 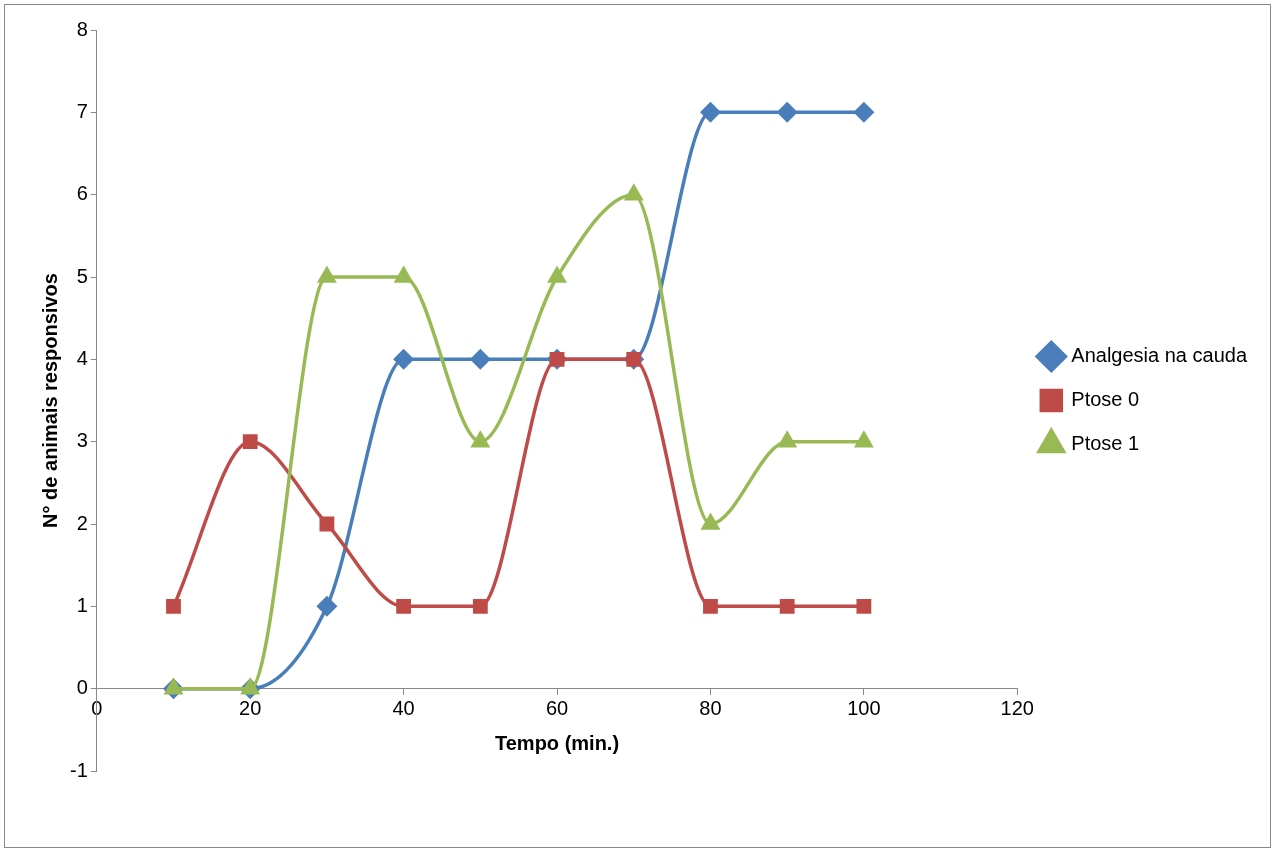 I want to click on y-tick-label: 5, so click(x=82, y=275).